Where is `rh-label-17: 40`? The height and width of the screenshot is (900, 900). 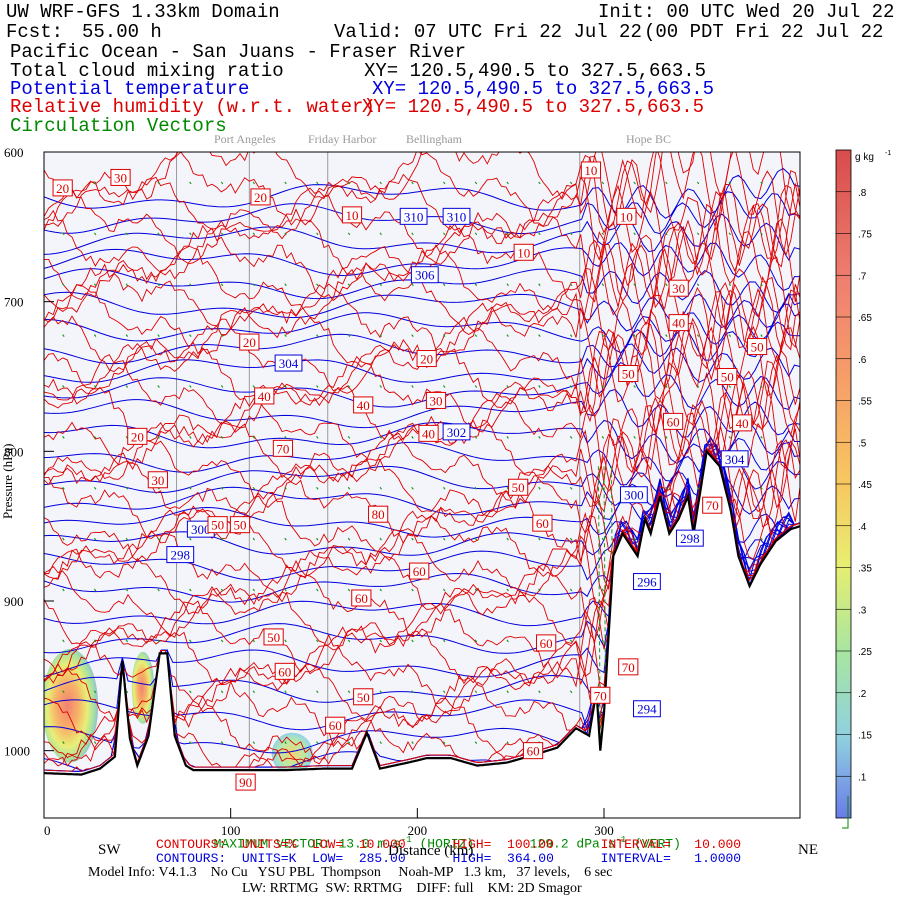 rh-label-17: 40 is located at coordinates (428, 433).